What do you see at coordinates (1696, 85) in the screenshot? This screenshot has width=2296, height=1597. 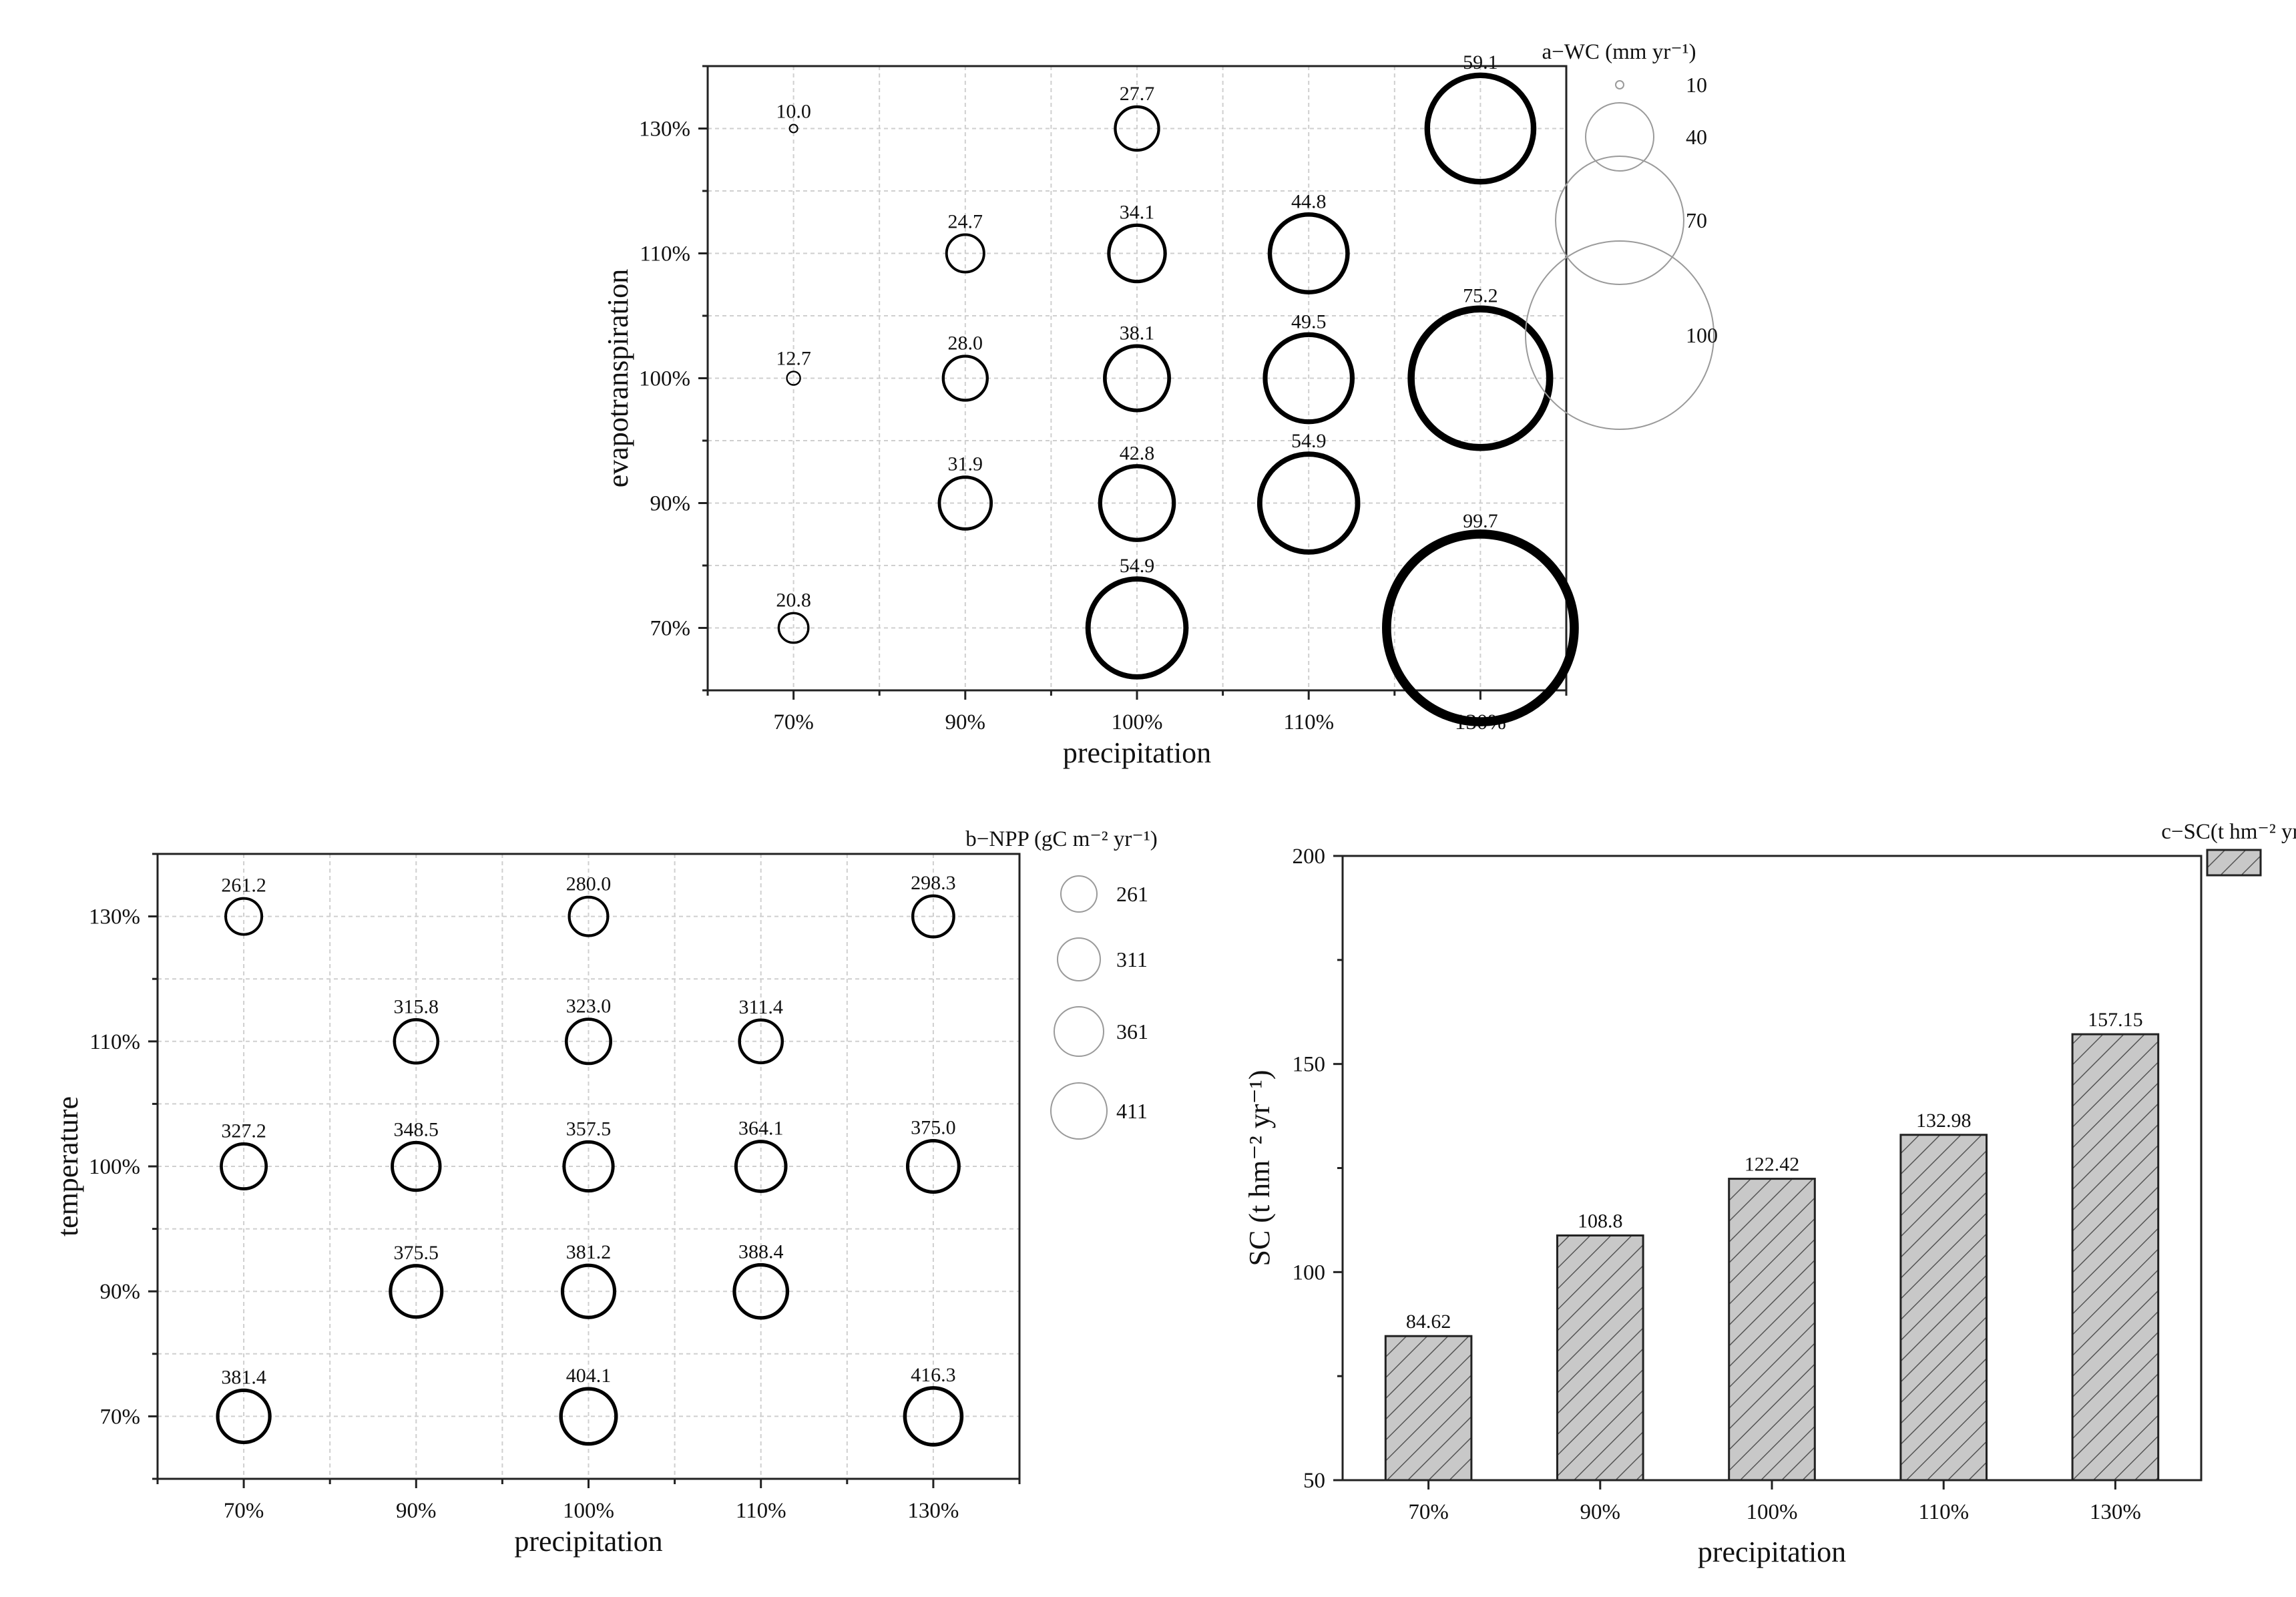 I see `legend-size-label: 10` at bounding box center [1696, 85].